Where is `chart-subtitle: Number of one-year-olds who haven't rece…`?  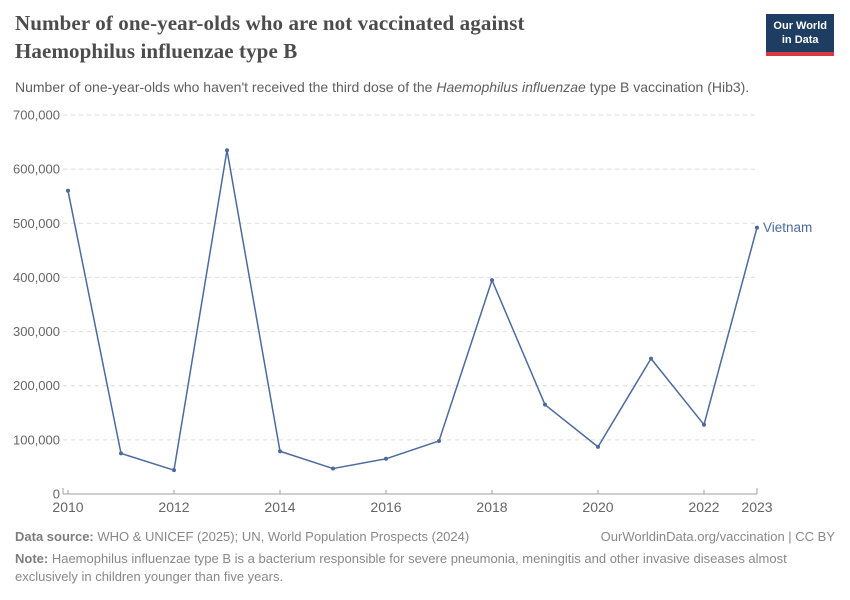 chart-subtitle: Number of one-year-olds who haven't rece… is located at coordinates (382, 87).